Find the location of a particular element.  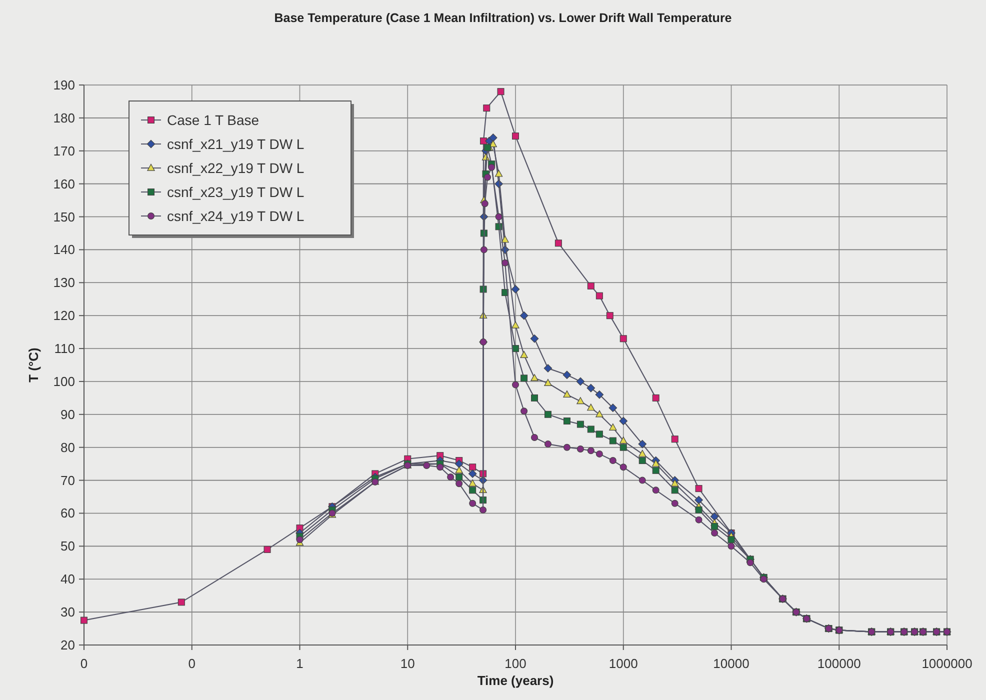

chart-title: Base Temperature (Case 1 Mean Infiltration) vs. Lower Drift Wall Temperature is located at coordinates (503, 18).